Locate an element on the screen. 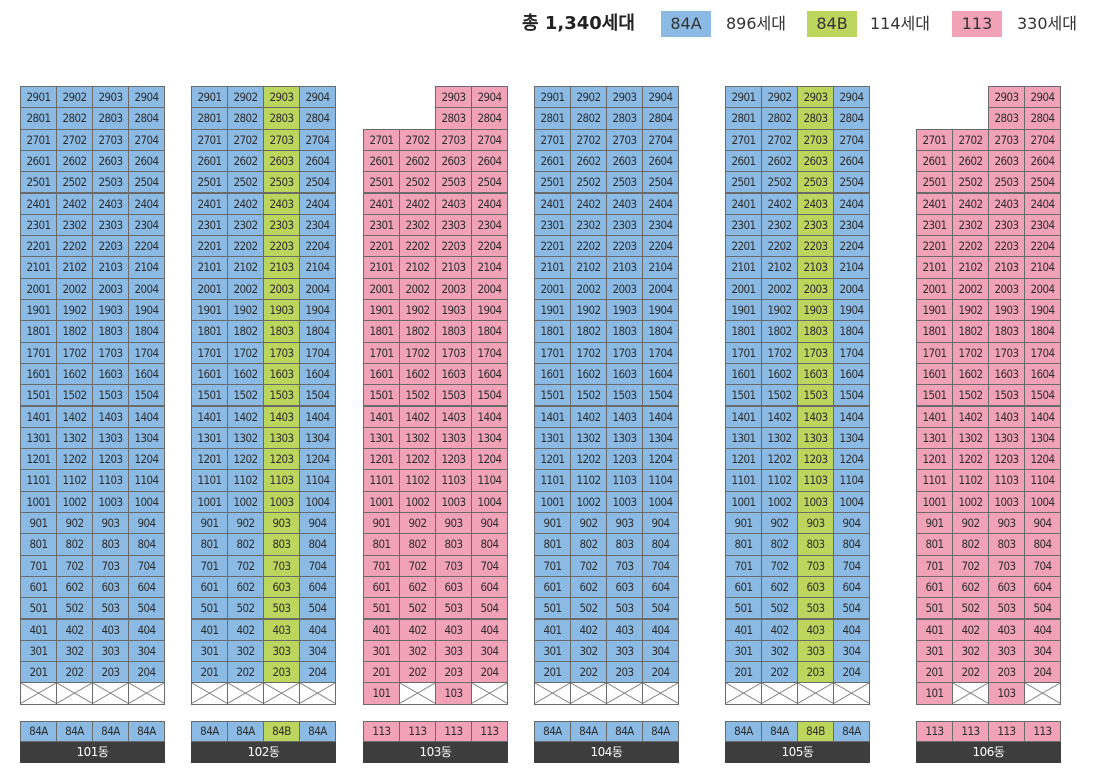 The width and height of the screenshot is (1100, 776). unit-cell: 1902 is located at coordinates (588, 310).